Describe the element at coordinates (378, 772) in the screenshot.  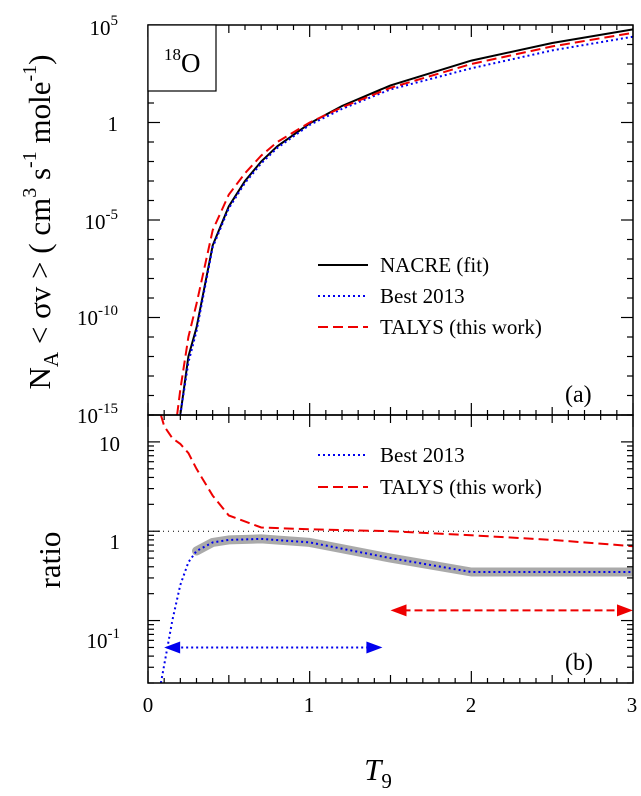
I see `x-axis-label: T9` at that location.